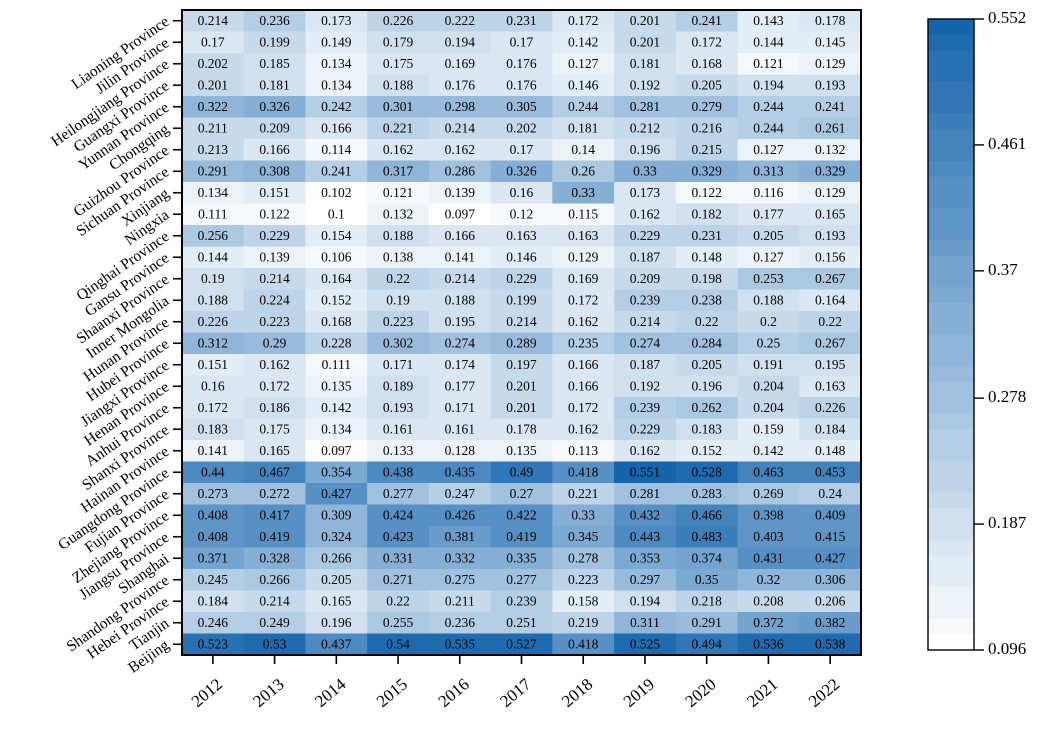  What do you see at coordinates (398, 622) in the screenshot?
I see `cell-value-label: 0.255` at bounding box center [398, 622].